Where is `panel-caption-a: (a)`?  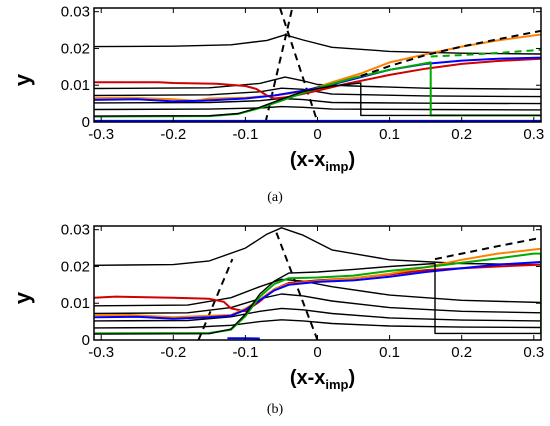 panel-caption-a: (a) is located at coordinates (275, 197).